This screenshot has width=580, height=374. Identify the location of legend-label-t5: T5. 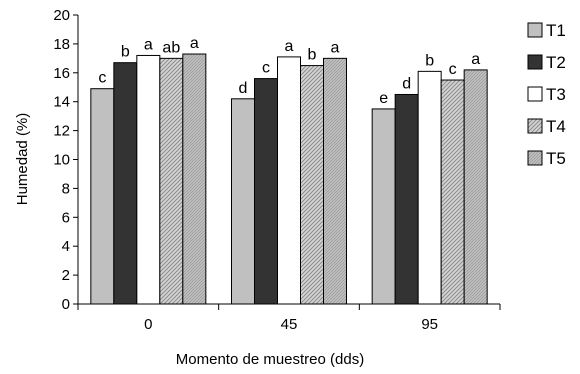
(556, 158).